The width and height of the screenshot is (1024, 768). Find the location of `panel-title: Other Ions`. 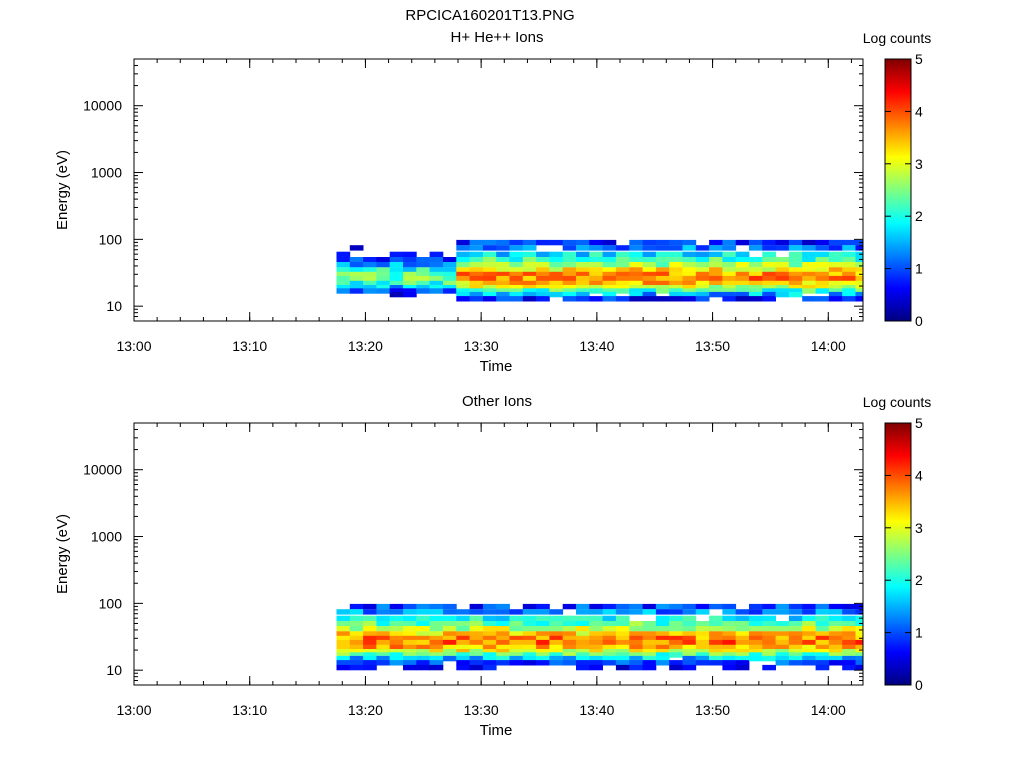

panel-title: Other Ions is located at coordinates (497, 401).